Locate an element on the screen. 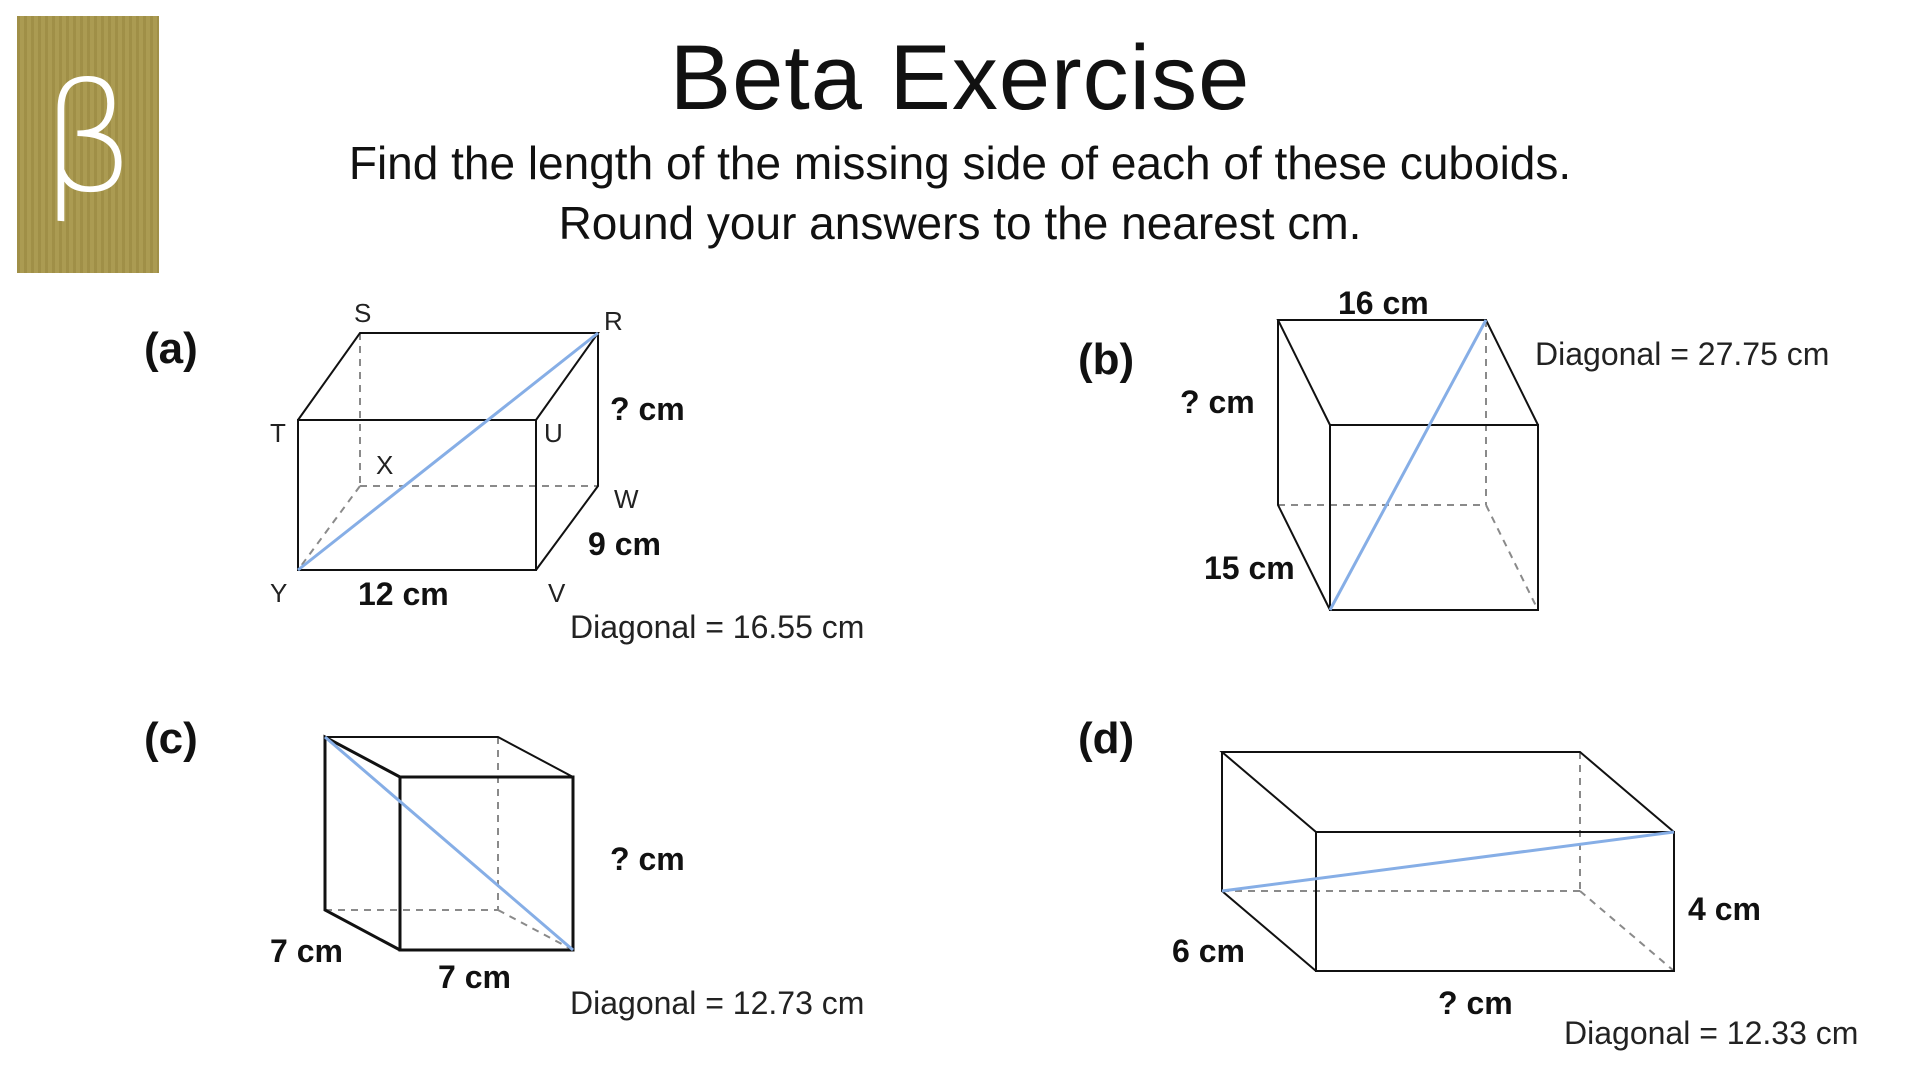  cuboid-c-top-edges is located at coordinates (449, 757).